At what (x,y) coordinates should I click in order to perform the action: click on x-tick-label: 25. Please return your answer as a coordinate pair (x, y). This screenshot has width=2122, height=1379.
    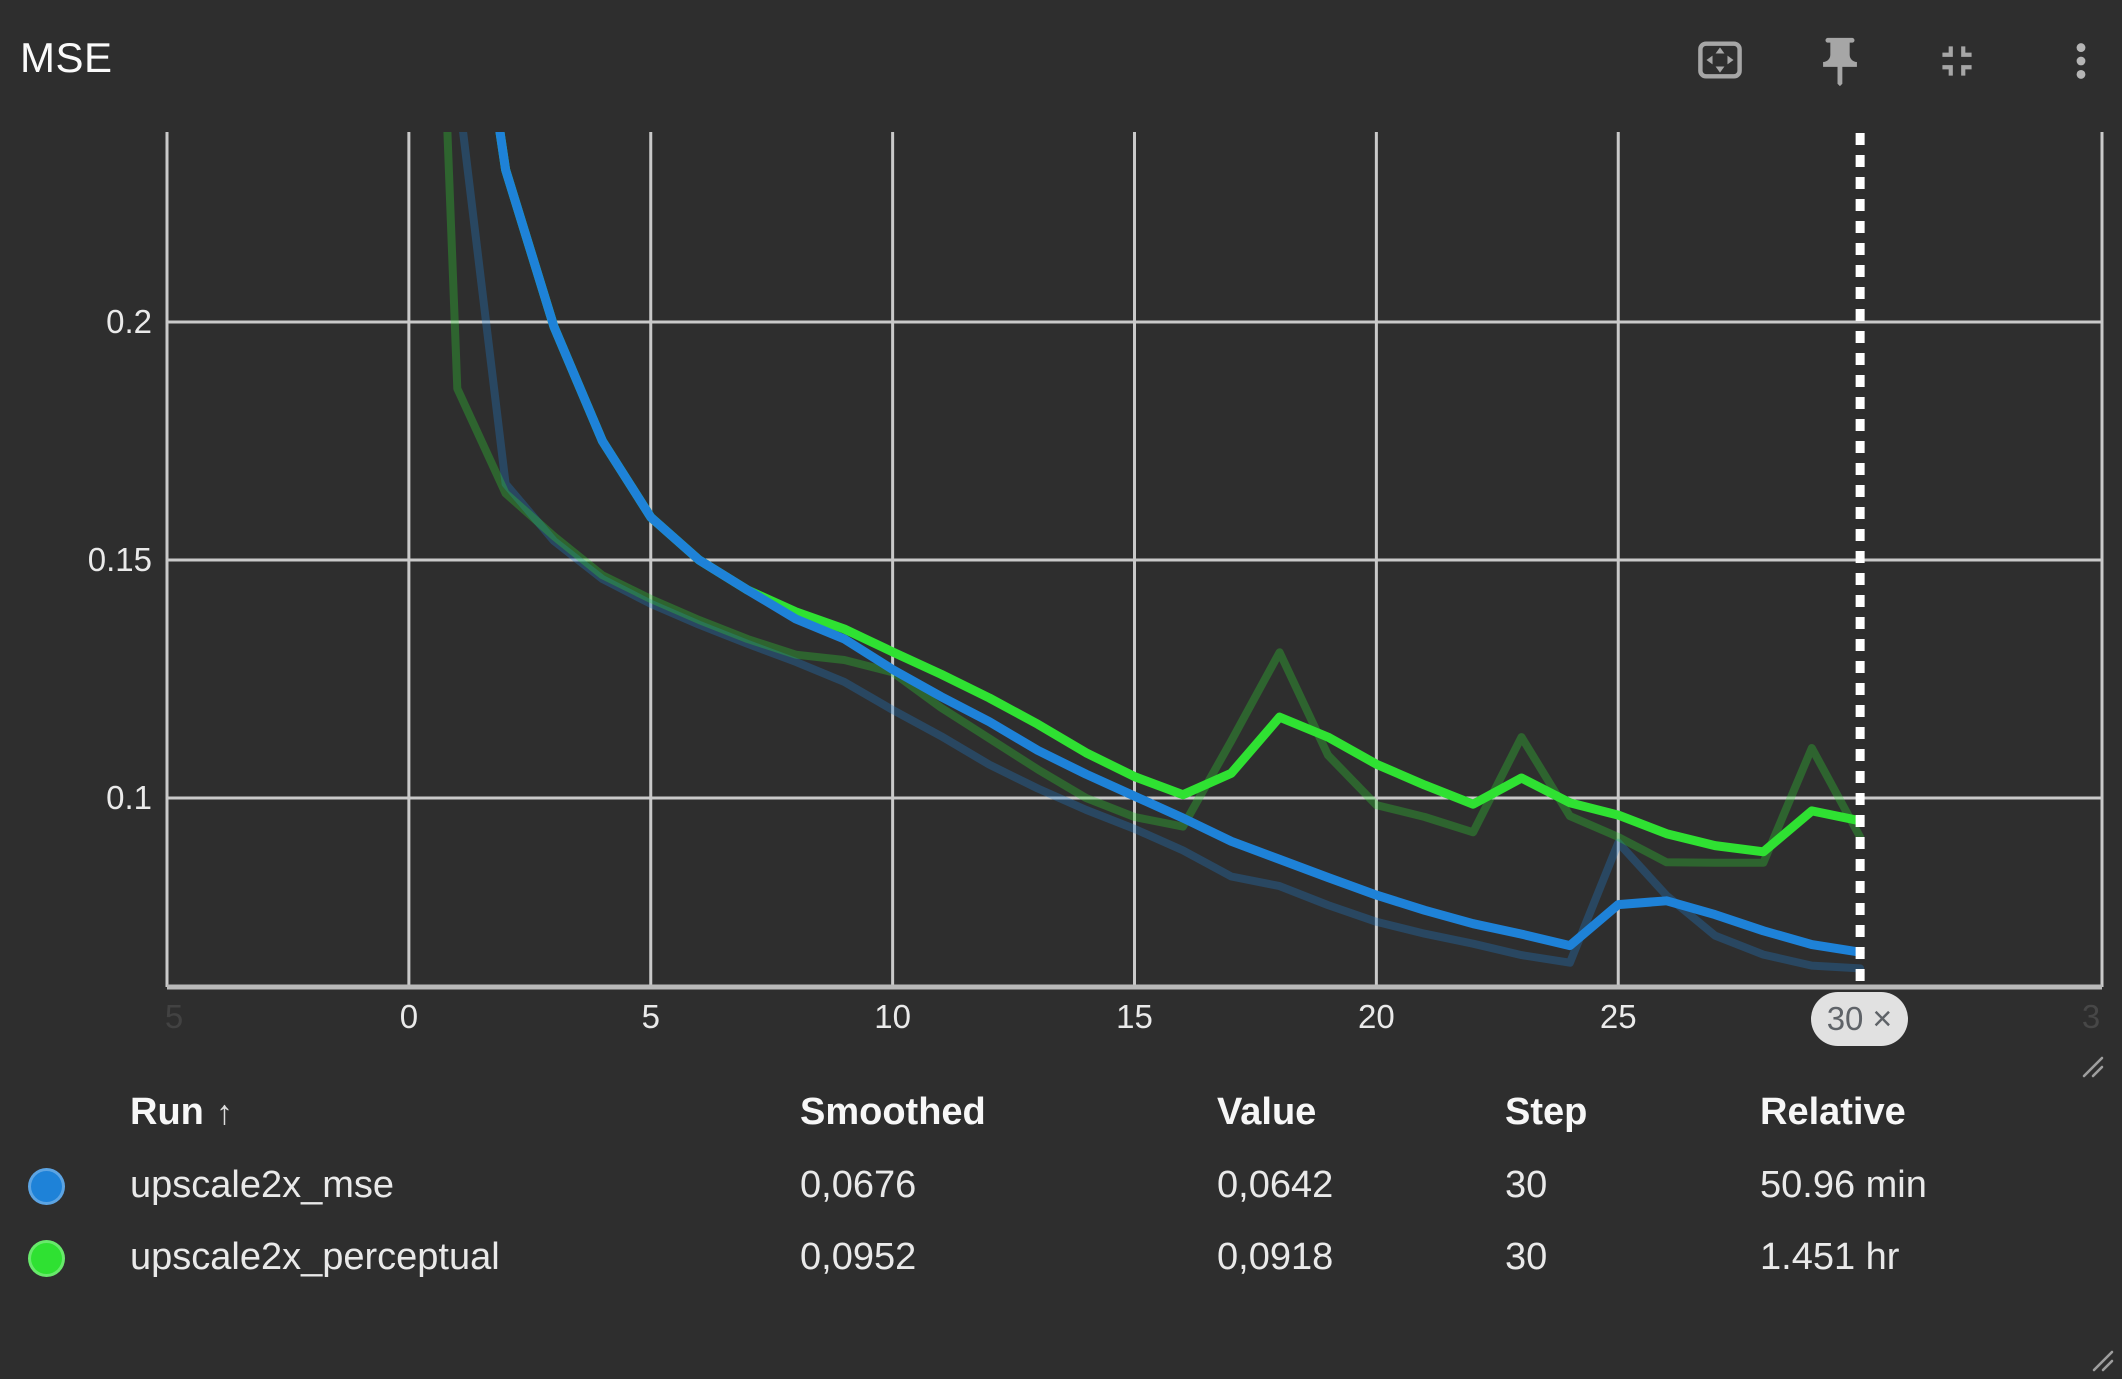
    Looking at the image, I should click on (1618, 1016).